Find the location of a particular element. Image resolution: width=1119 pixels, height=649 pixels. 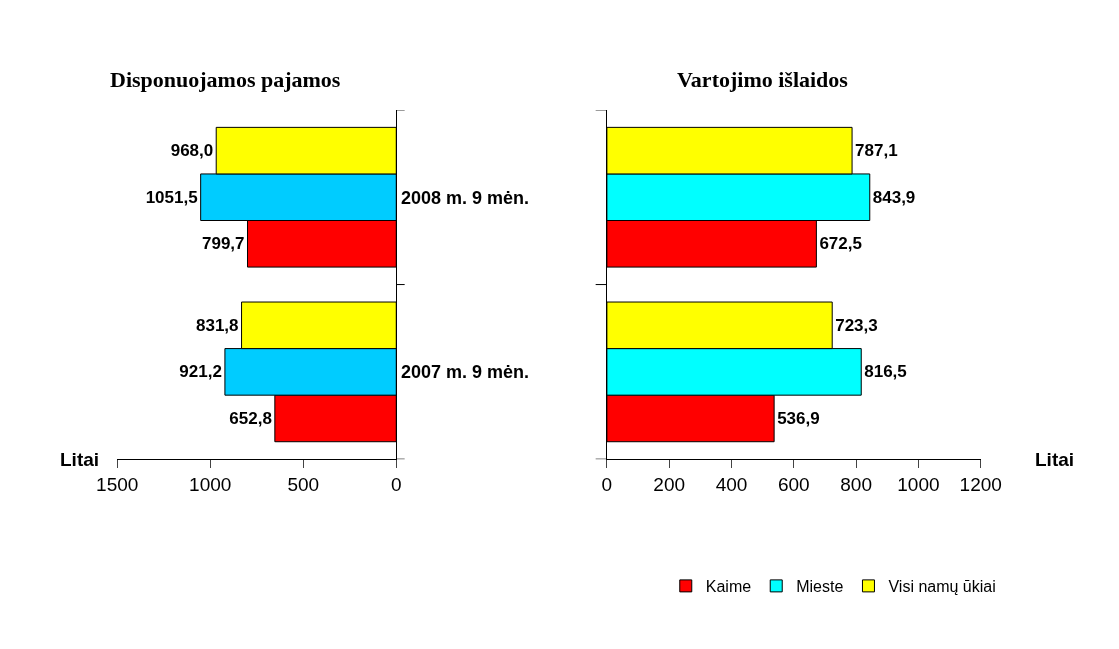

chart-title: Vartojimo išlaidos is located at coordinates (763, 79).